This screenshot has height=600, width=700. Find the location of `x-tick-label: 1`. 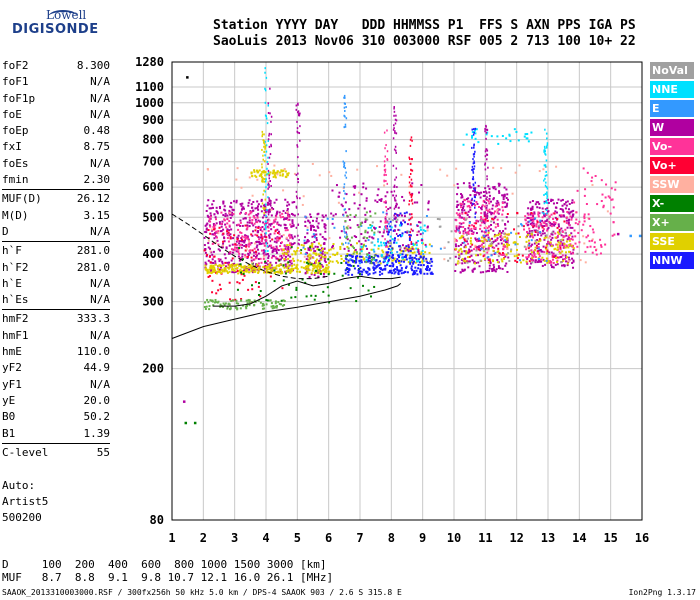

x-tick-label: 1 is located at coordinates (171, 538).